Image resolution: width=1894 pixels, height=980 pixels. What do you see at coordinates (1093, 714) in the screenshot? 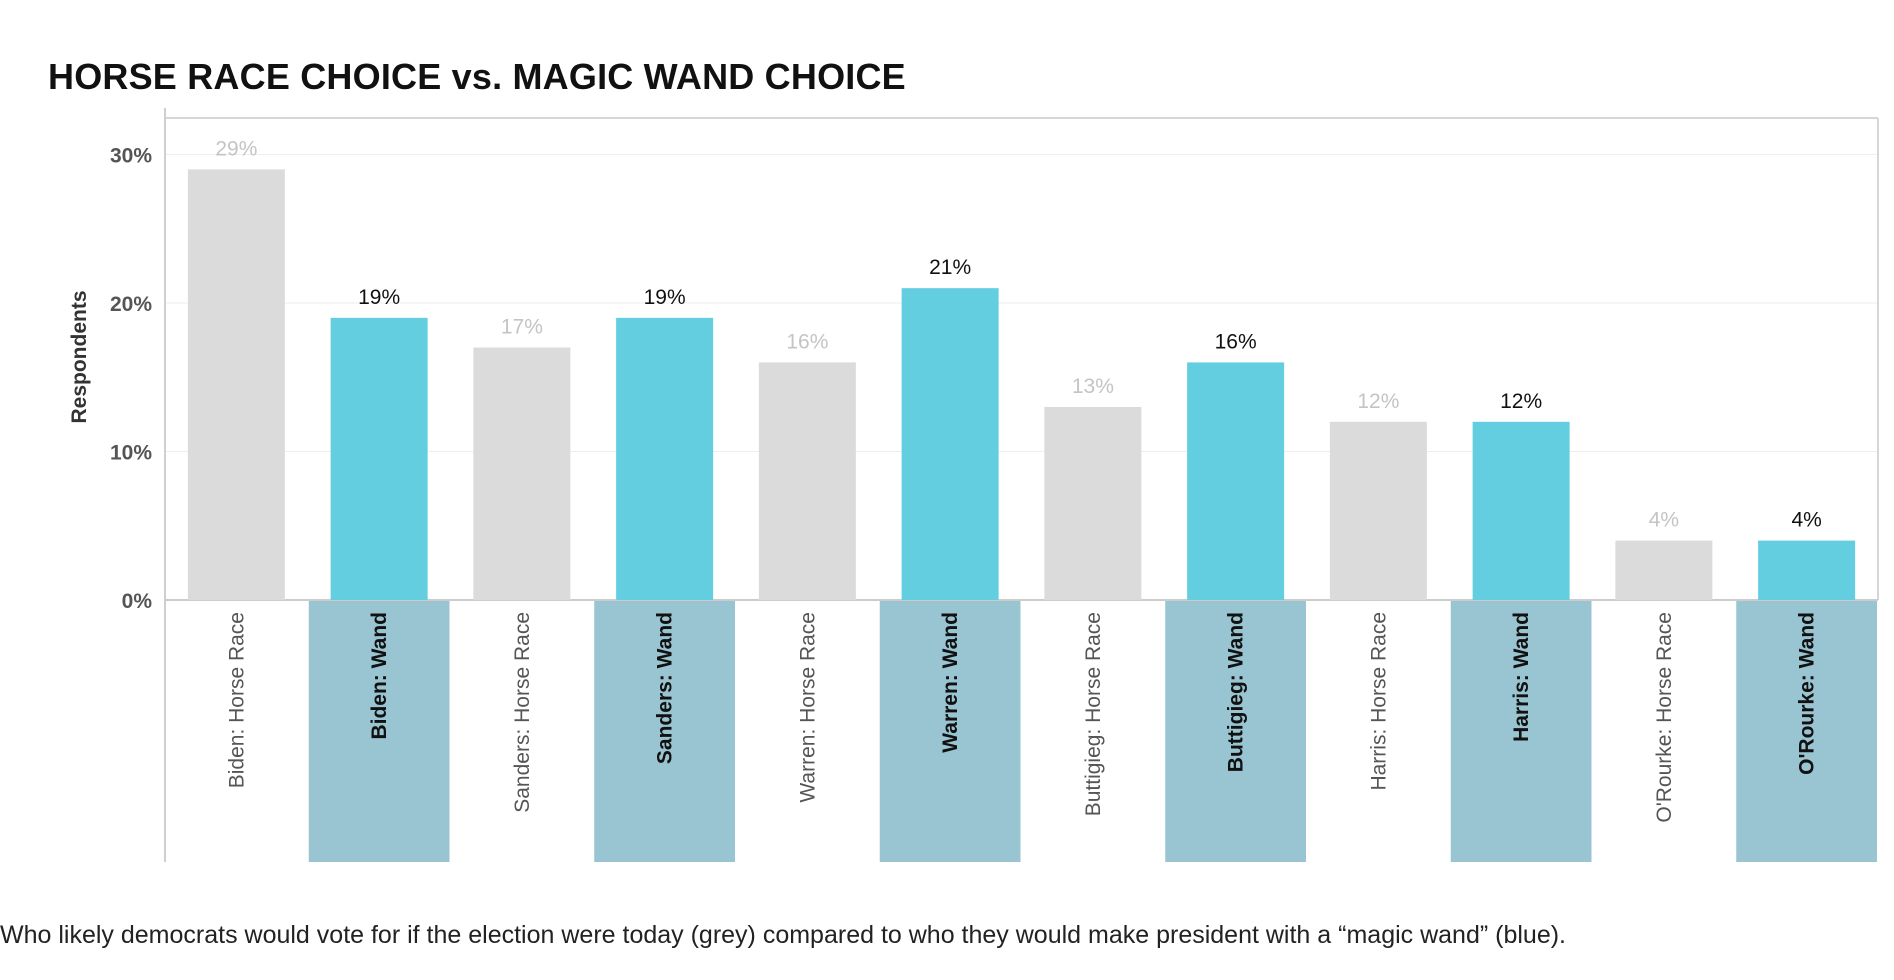
I see `category-label: Buttigieg: Horse Race` at bounding box center [1093, 714].